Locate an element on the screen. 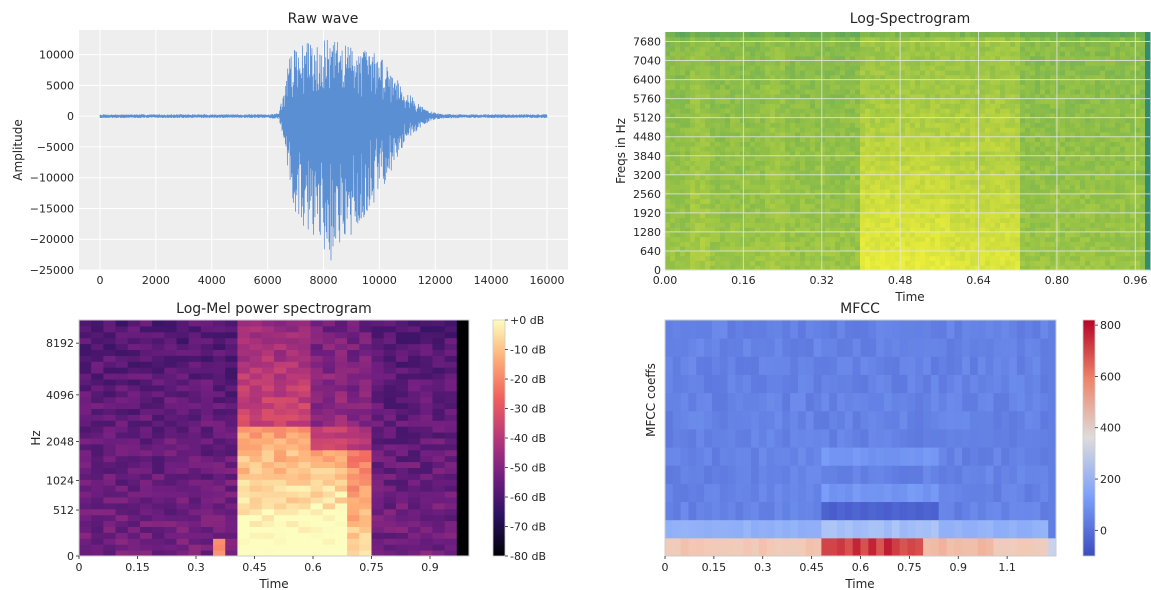  log-mel-y-tick: 512 is located at coordinates (63, 510).